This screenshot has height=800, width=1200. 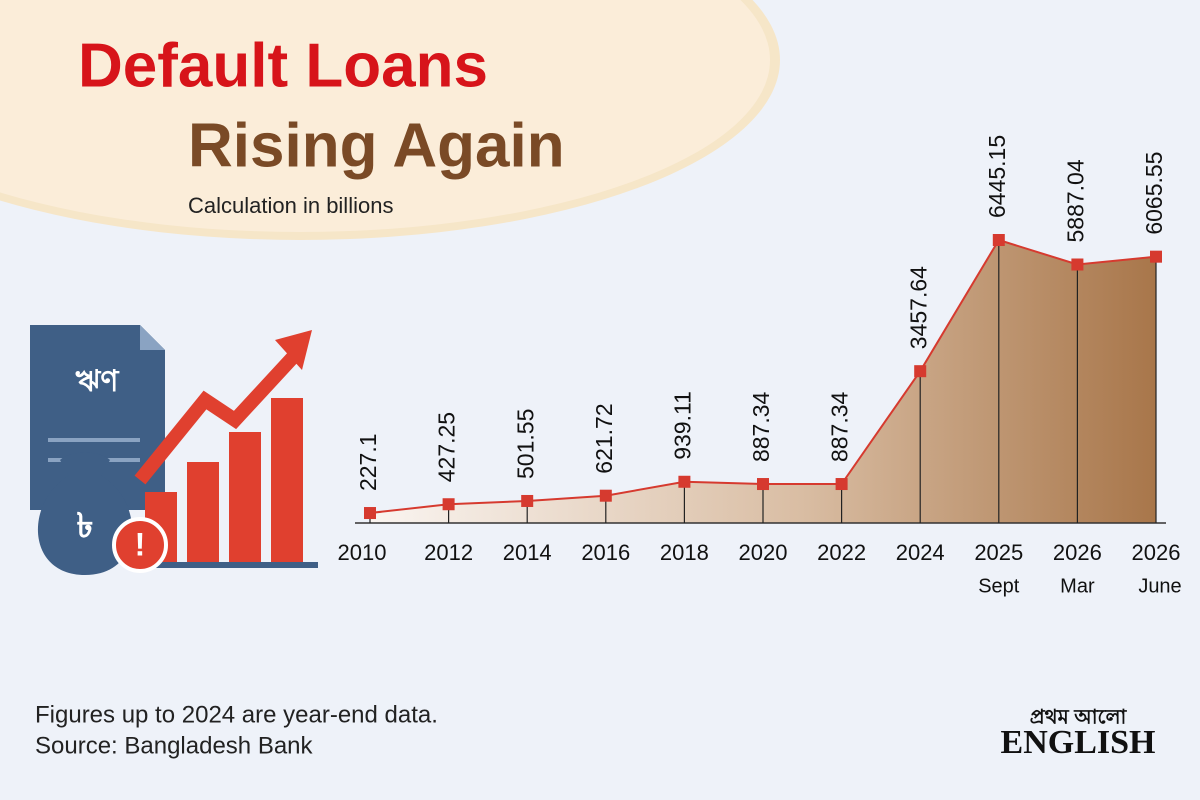 I want to click on source: Source: Bangladesh Bank, so click(x=174, y=745).